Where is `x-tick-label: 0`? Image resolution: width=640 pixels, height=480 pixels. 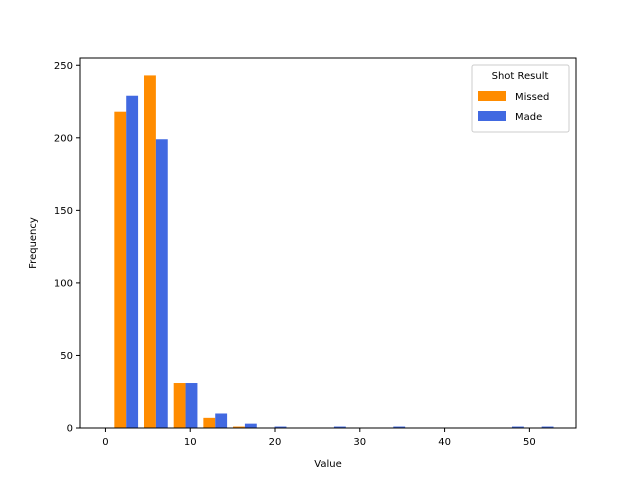
x-tick-label: 0 is located at coordinates (105, 442).